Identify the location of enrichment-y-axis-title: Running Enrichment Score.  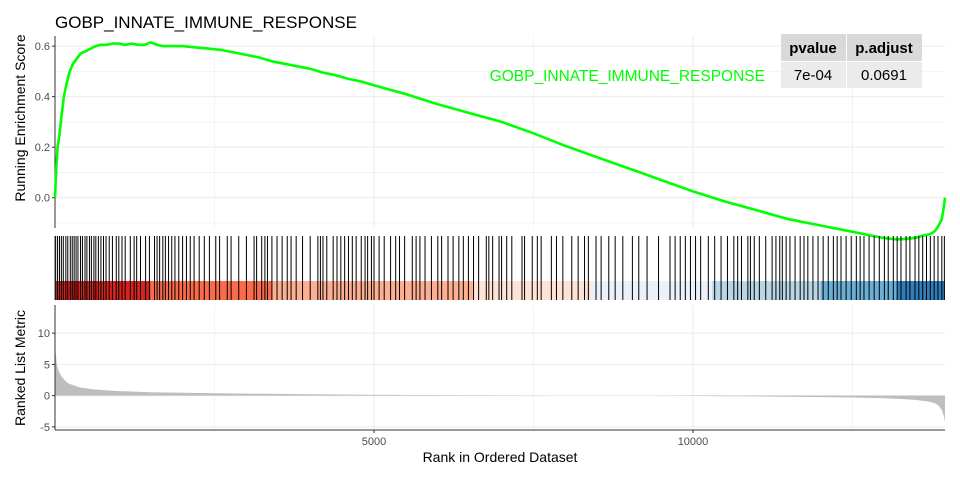
(20, 118).